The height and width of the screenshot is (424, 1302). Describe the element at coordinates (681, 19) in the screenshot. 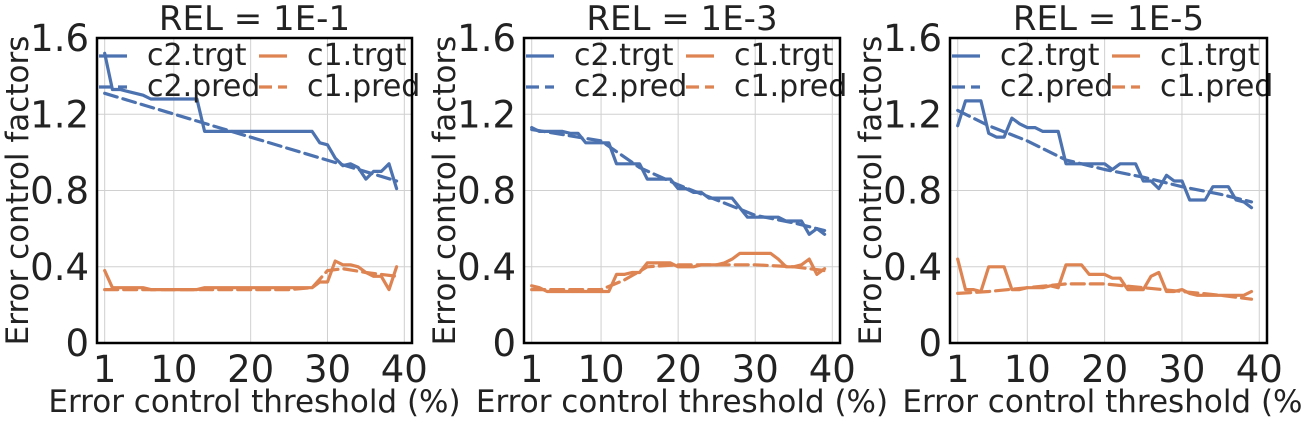

I see `chart-title: REL = 1E-3` at that location.